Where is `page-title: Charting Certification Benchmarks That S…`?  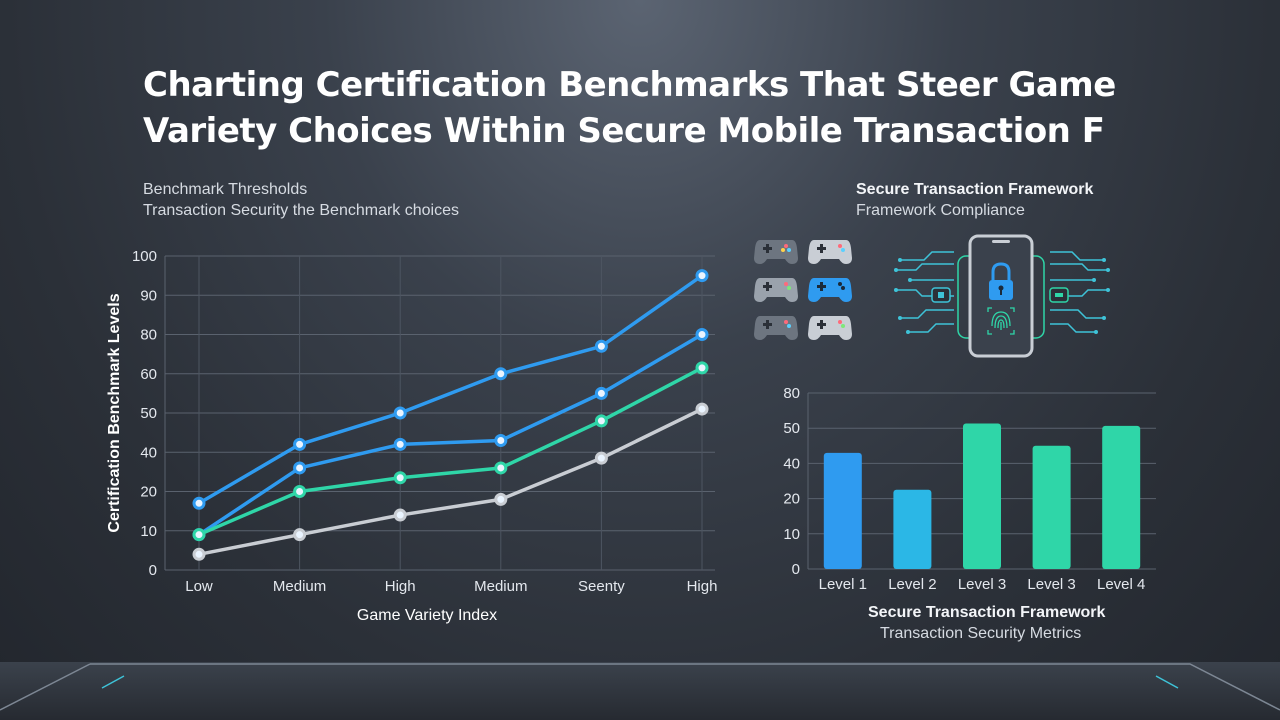
page-title: Charting Certification Benchmarks That S… is located at coordinates (629, 108).